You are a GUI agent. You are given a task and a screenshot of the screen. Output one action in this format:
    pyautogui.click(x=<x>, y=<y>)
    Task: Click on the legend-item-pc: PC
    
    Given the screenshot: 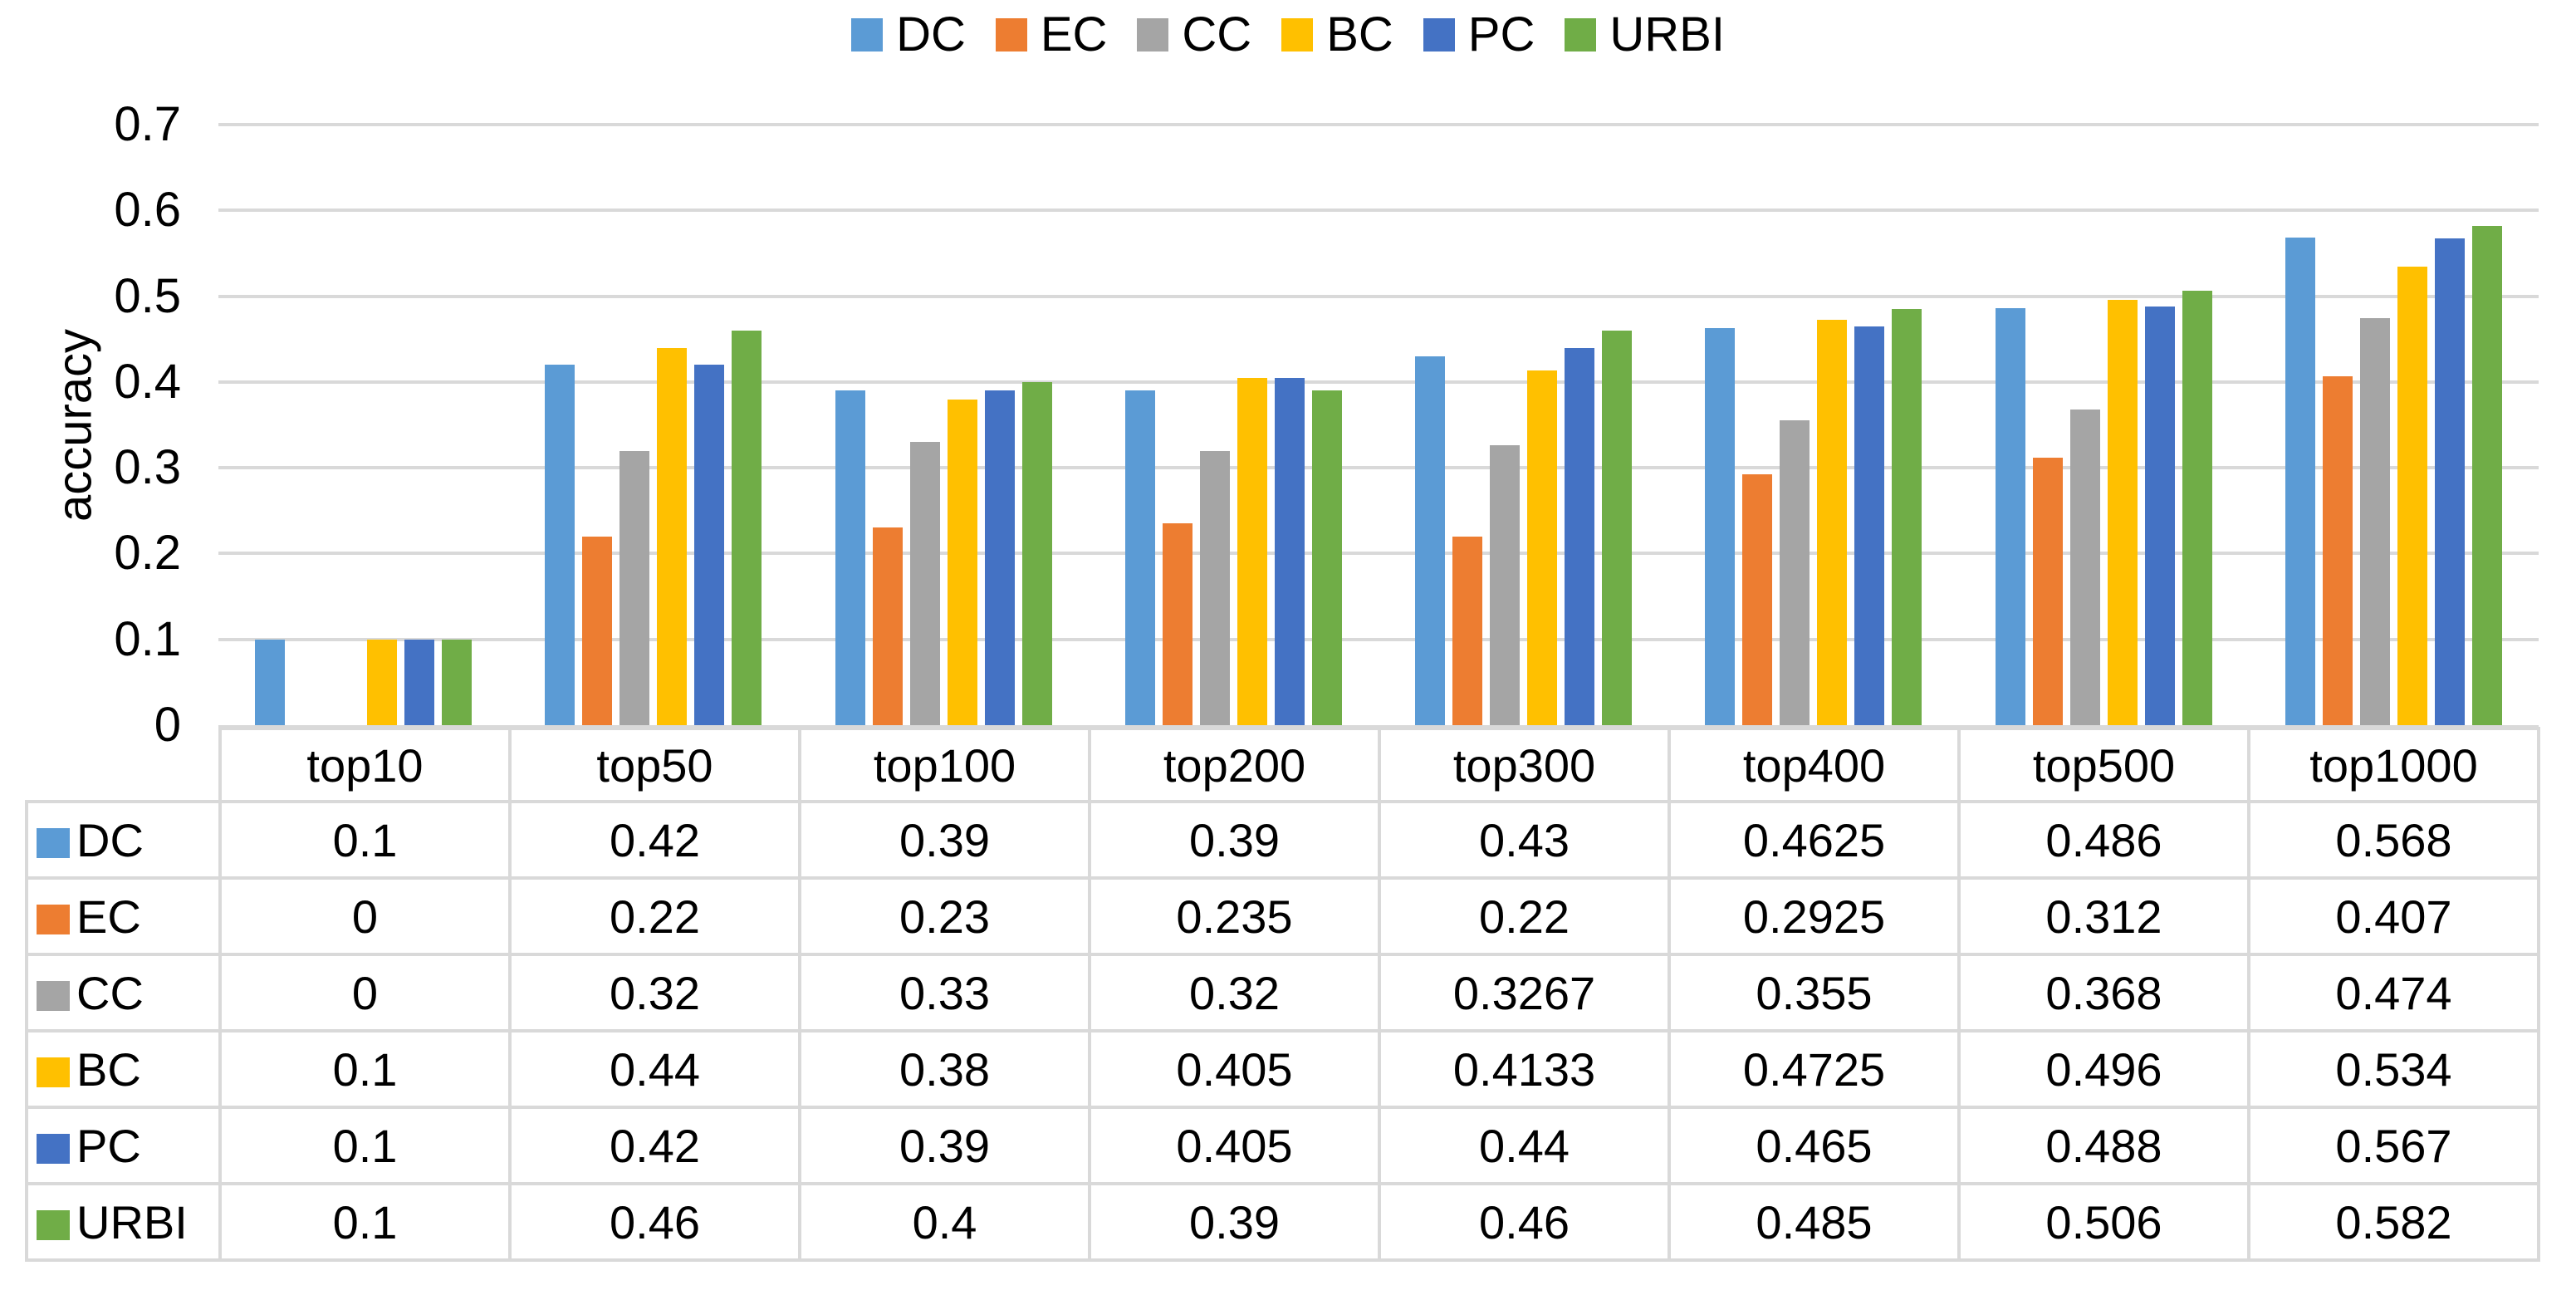 What is the action you would take?
    pyautogui.click(x=1479, y=35)
    